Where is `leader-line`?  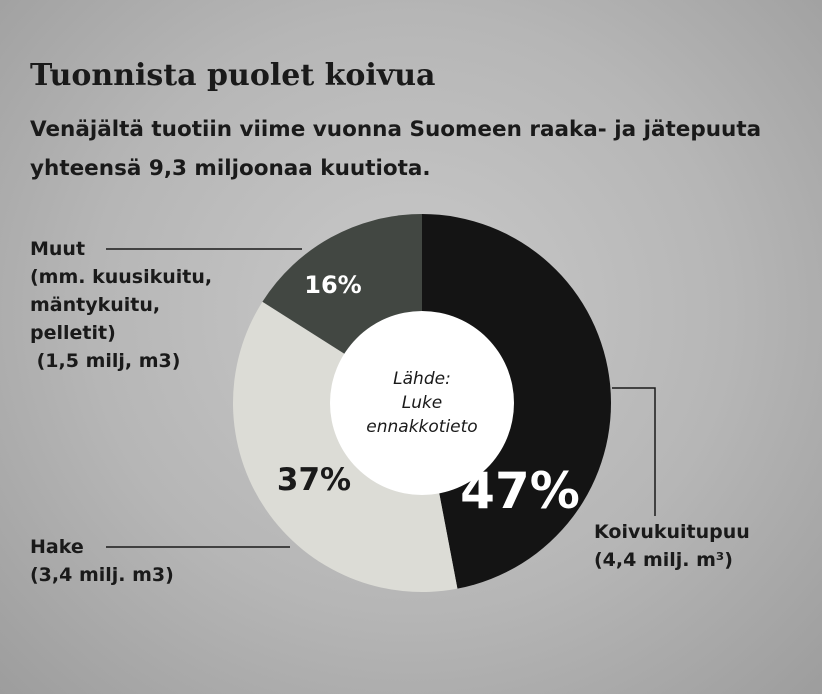 leader-line is located at coordinates (634, 451).